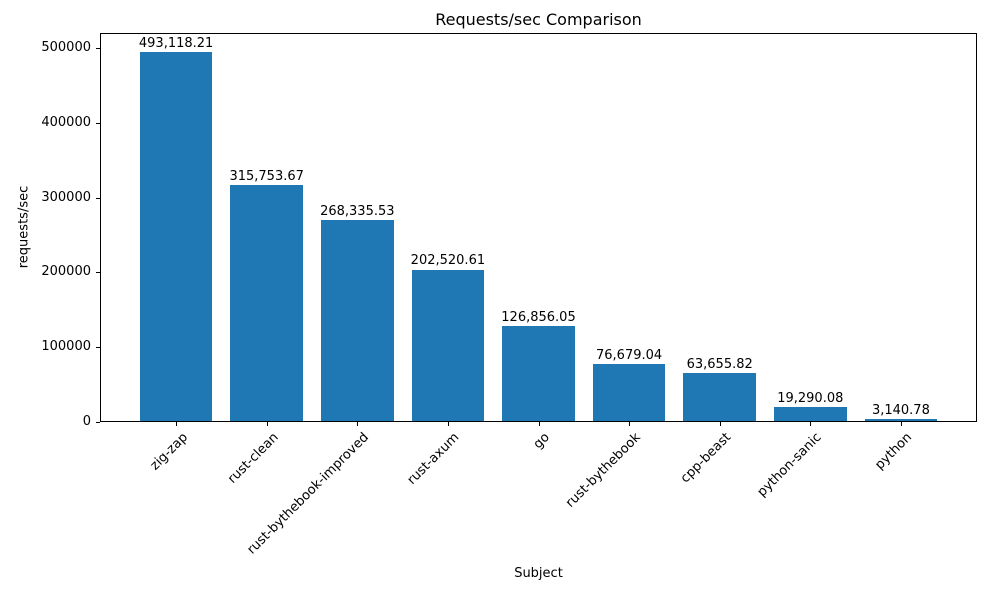  Describe the element at coordinates (66, 47) in the screenshot. I see `y-tick-label: 500000` at that location.